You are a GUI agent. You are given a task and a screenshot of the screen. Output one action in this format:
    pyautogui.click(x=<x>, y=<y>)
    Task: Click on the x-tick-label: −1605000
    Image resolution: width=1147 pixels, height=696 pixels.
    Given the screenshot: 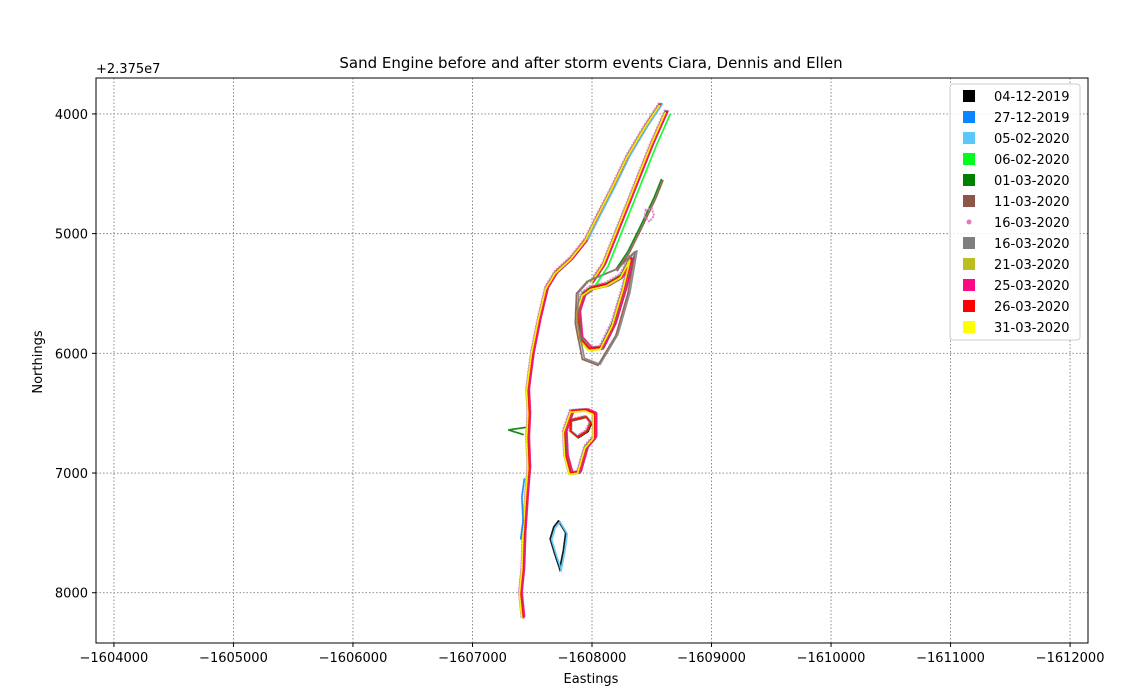 What is the action you would take?
    pyautogui.click(x=233, y=658)
    